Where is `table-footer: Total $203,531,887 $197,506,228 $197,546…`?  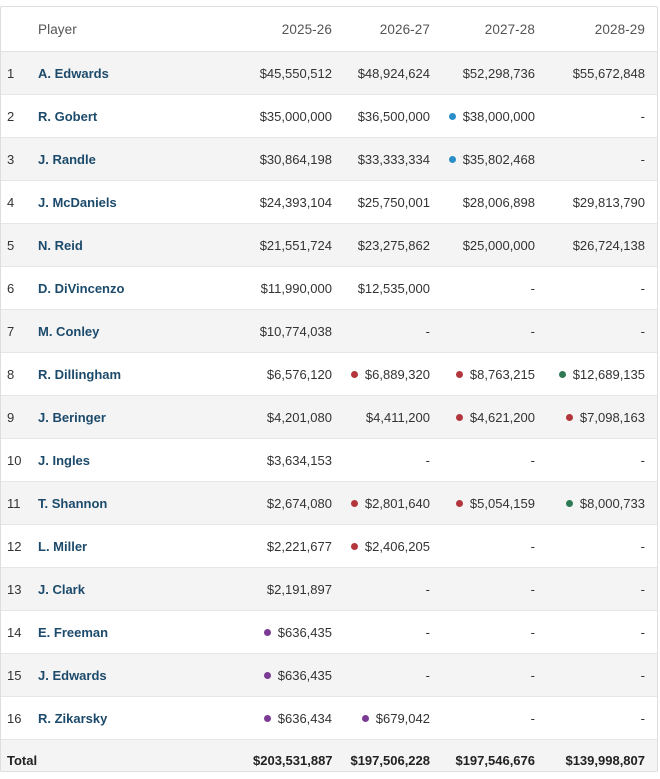 table-footer: Total $203,531,887 $197,506,228 $197,546… is located at coordinates (329, 755).